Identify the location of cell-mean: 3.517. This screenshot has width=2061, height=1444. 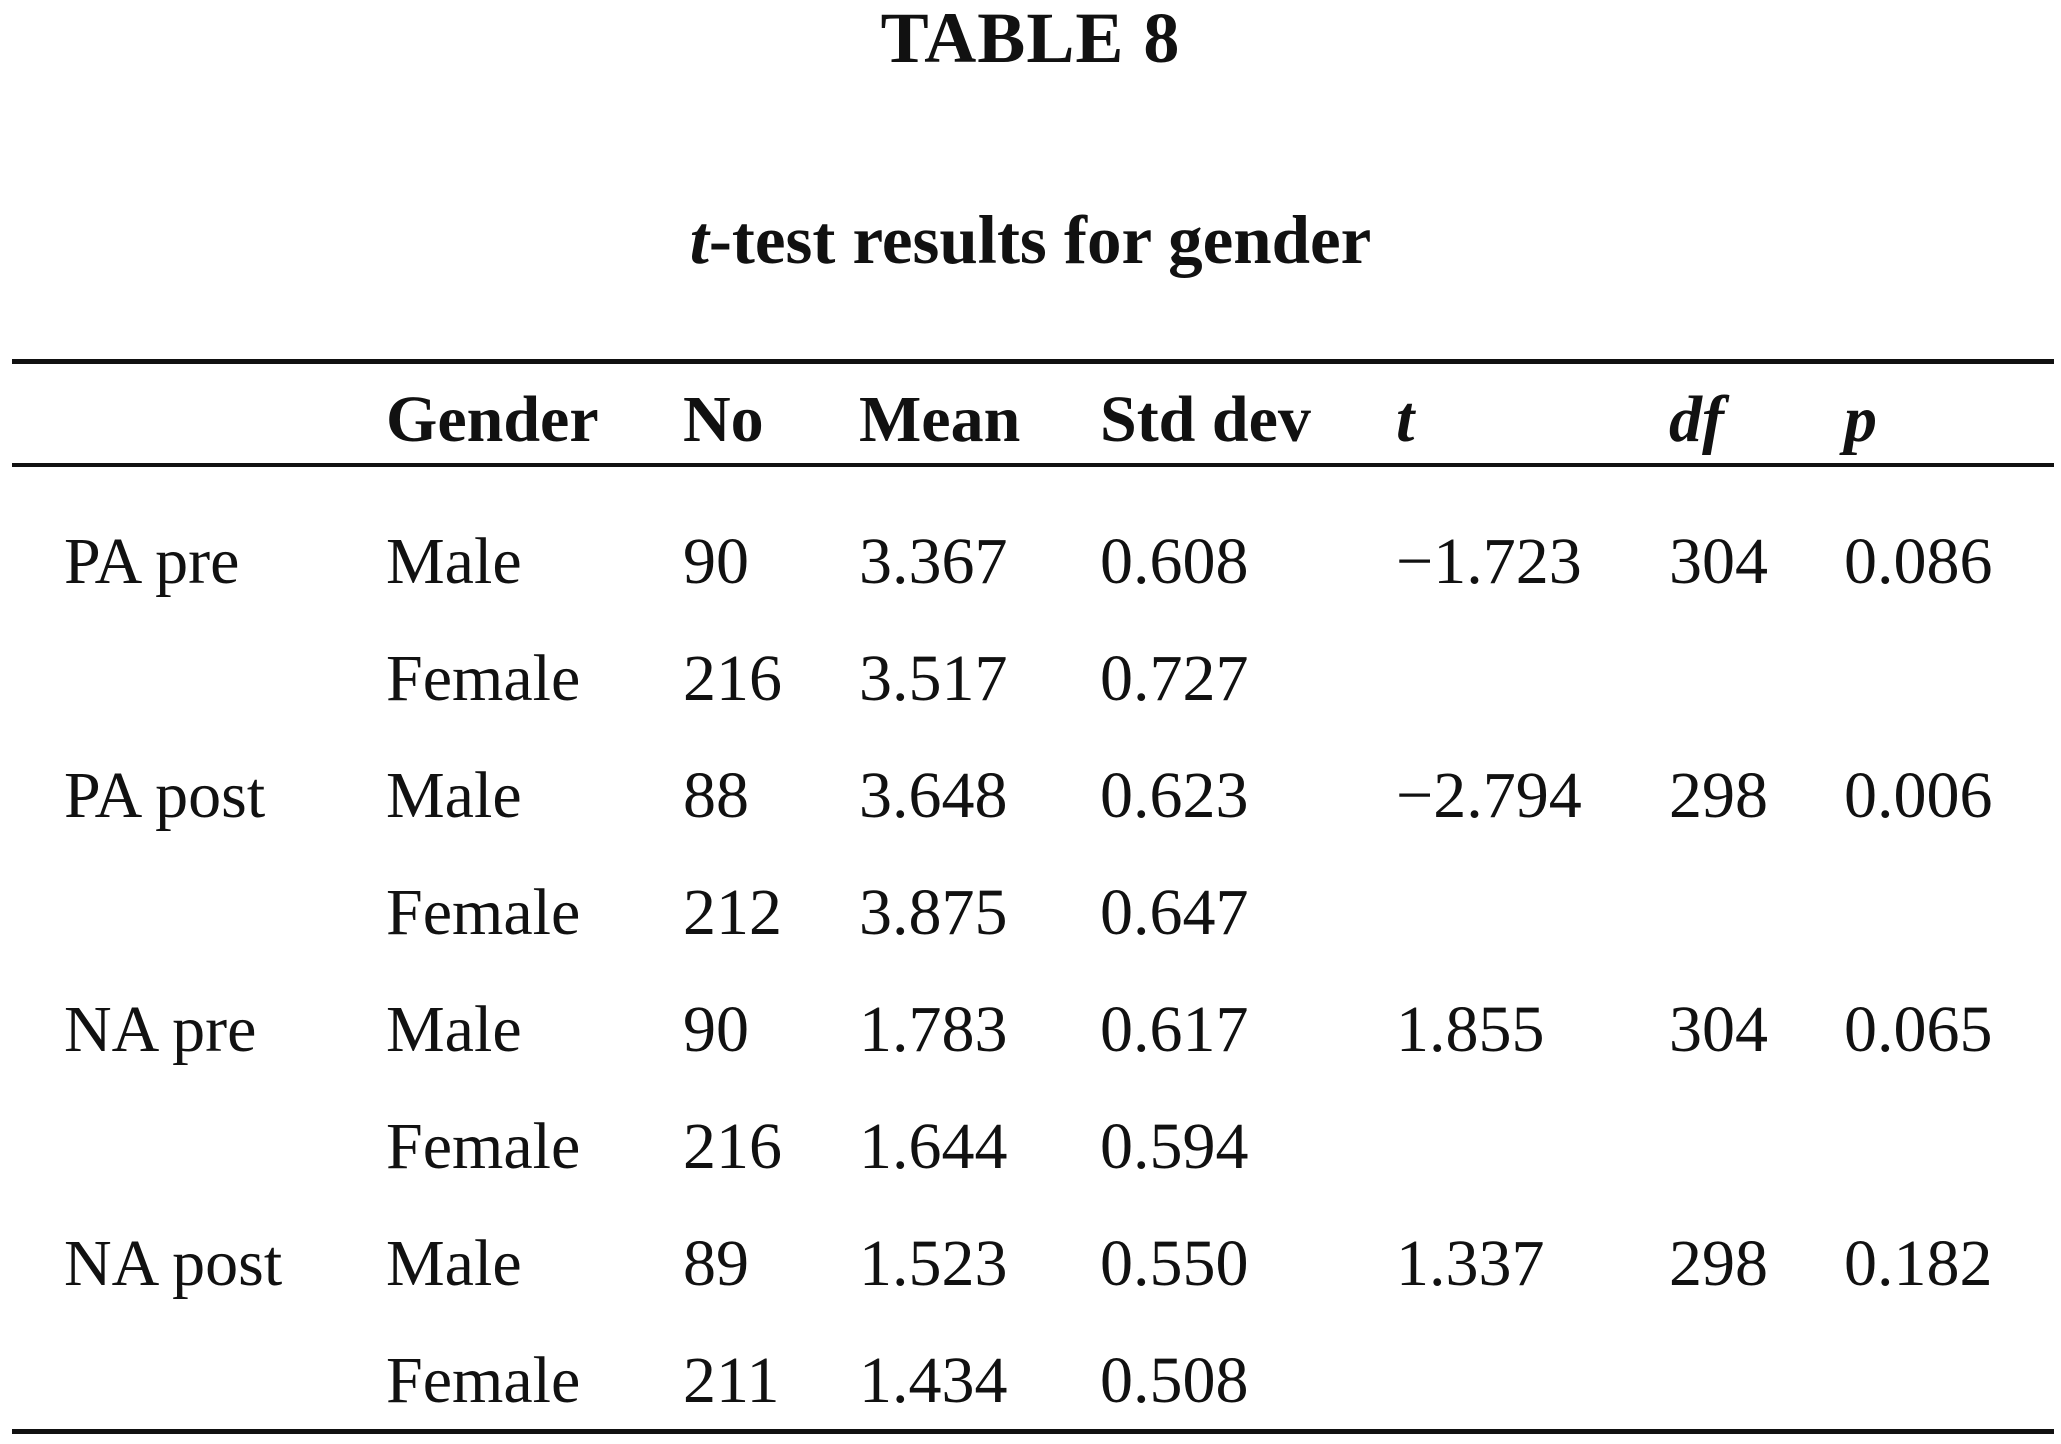
(933, 678).